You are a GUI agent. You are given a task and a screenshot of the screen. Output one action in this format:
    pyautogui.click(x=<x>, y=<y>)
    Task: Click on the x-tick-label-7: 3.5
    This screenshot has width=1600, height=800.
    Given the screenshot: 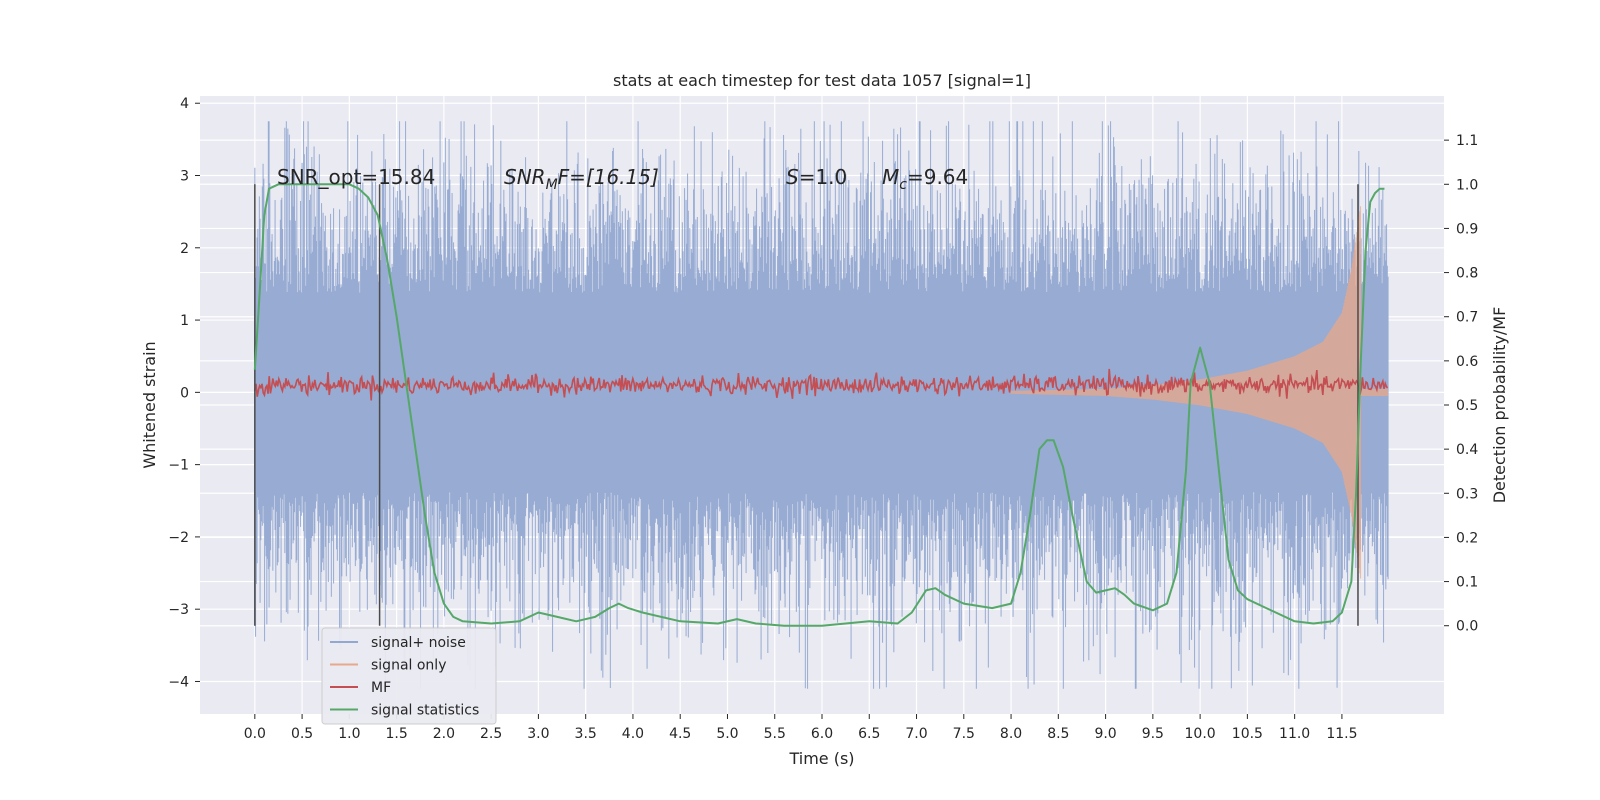 What is the action you would take?
    pyautogui.click(x=586, y=734)
    